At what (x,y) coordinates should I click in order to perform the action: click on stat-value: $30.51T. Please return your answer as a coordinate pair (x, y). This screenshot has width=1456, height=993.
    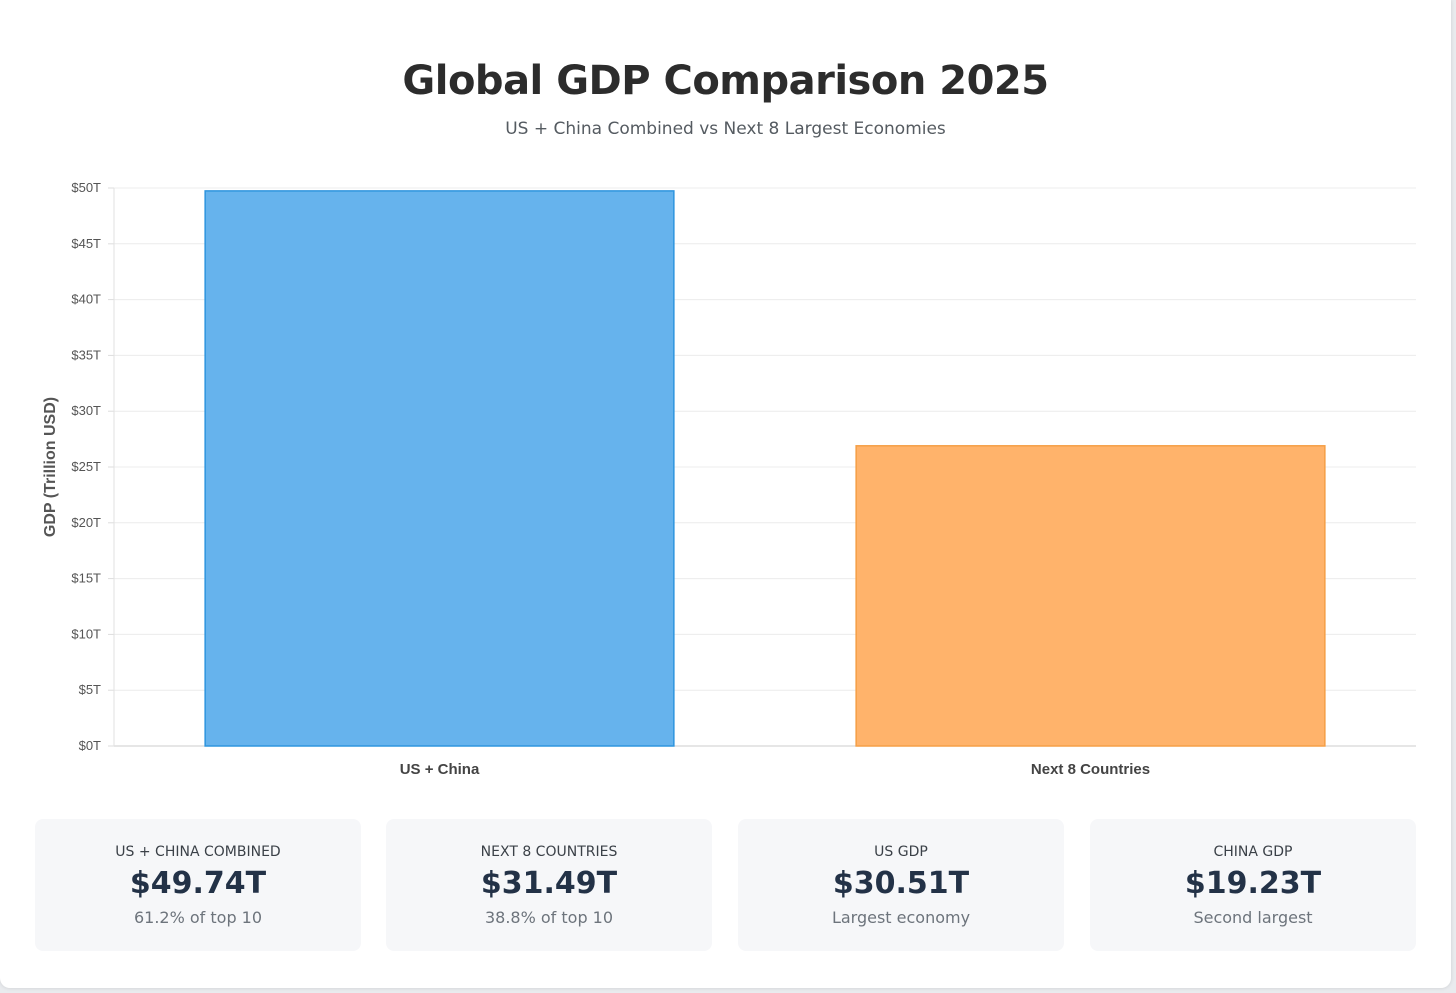
    Looking at the image, I should click on (901, 883).